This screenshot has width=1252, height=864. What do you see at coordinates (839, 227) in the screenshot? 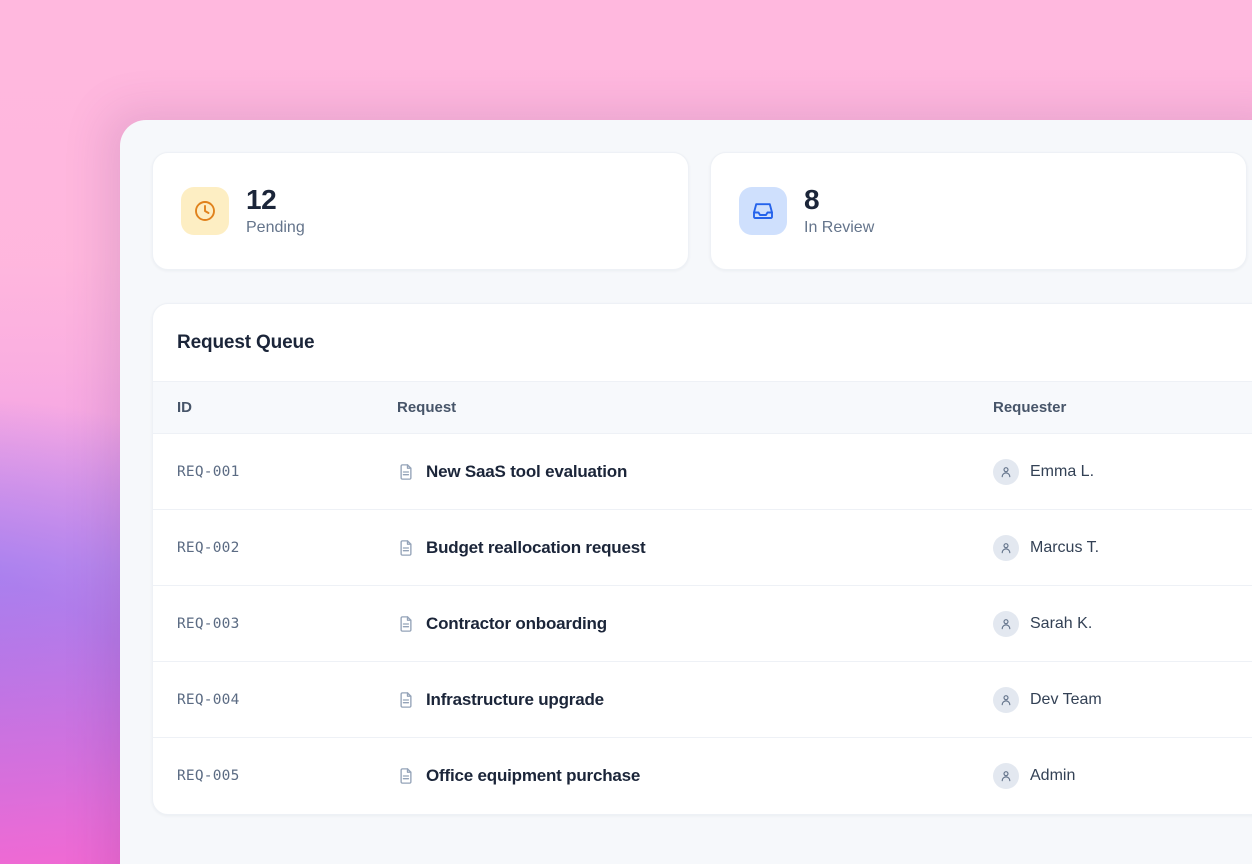
I see `stat-label: In Review` at bounding box center [839, 227].